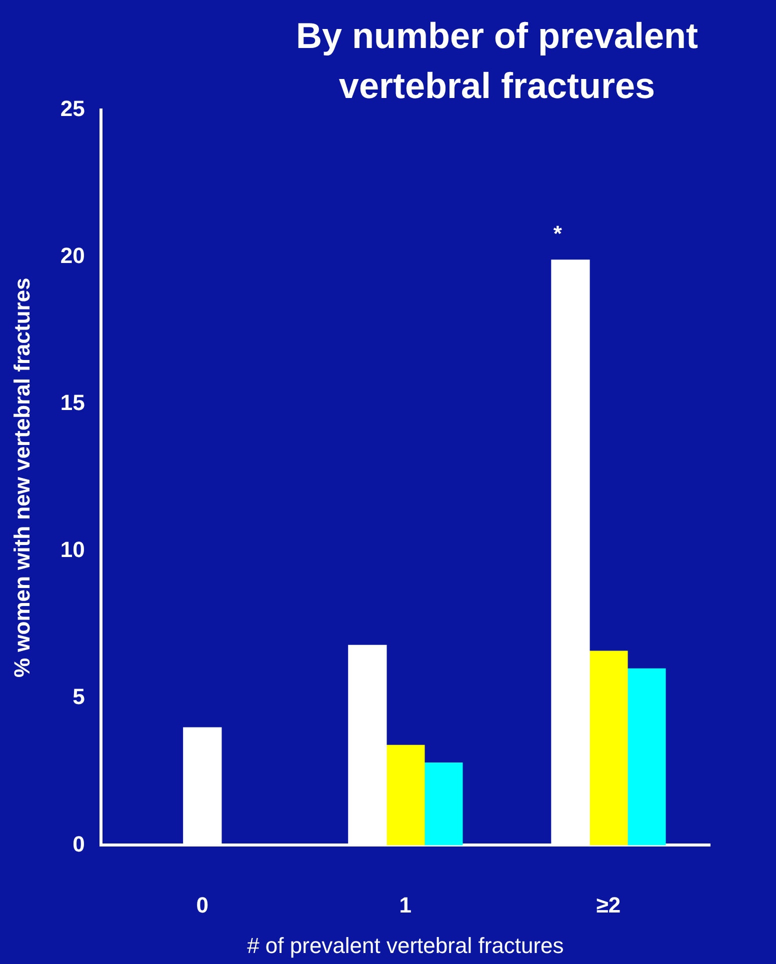 Image resolution: width=776 pixels, height=964 pixels. I want to click on y-axis-title: % women with new vertebral fractures, so click(21, 478).